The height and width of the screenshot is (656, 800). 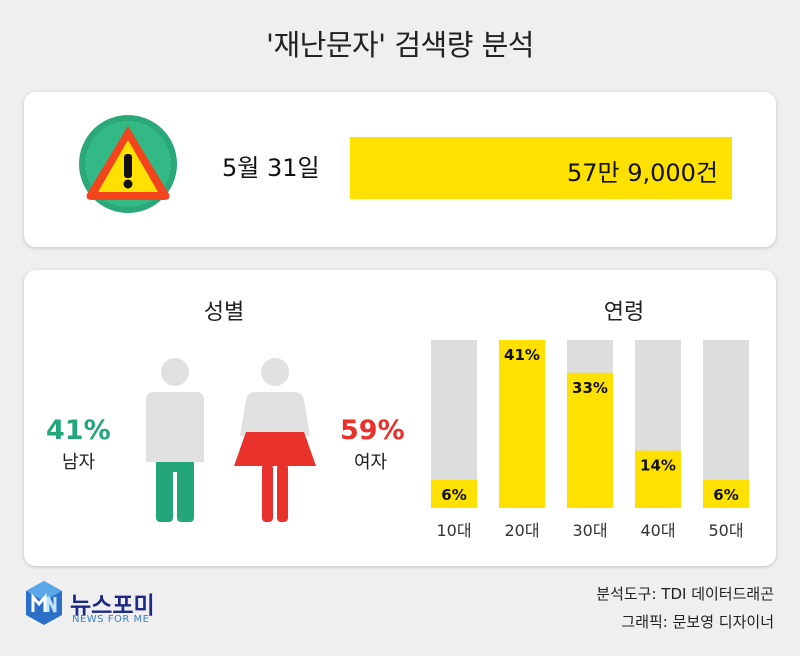 I want to click on age-category-label-0: 10대, so click(x=453, y=530).